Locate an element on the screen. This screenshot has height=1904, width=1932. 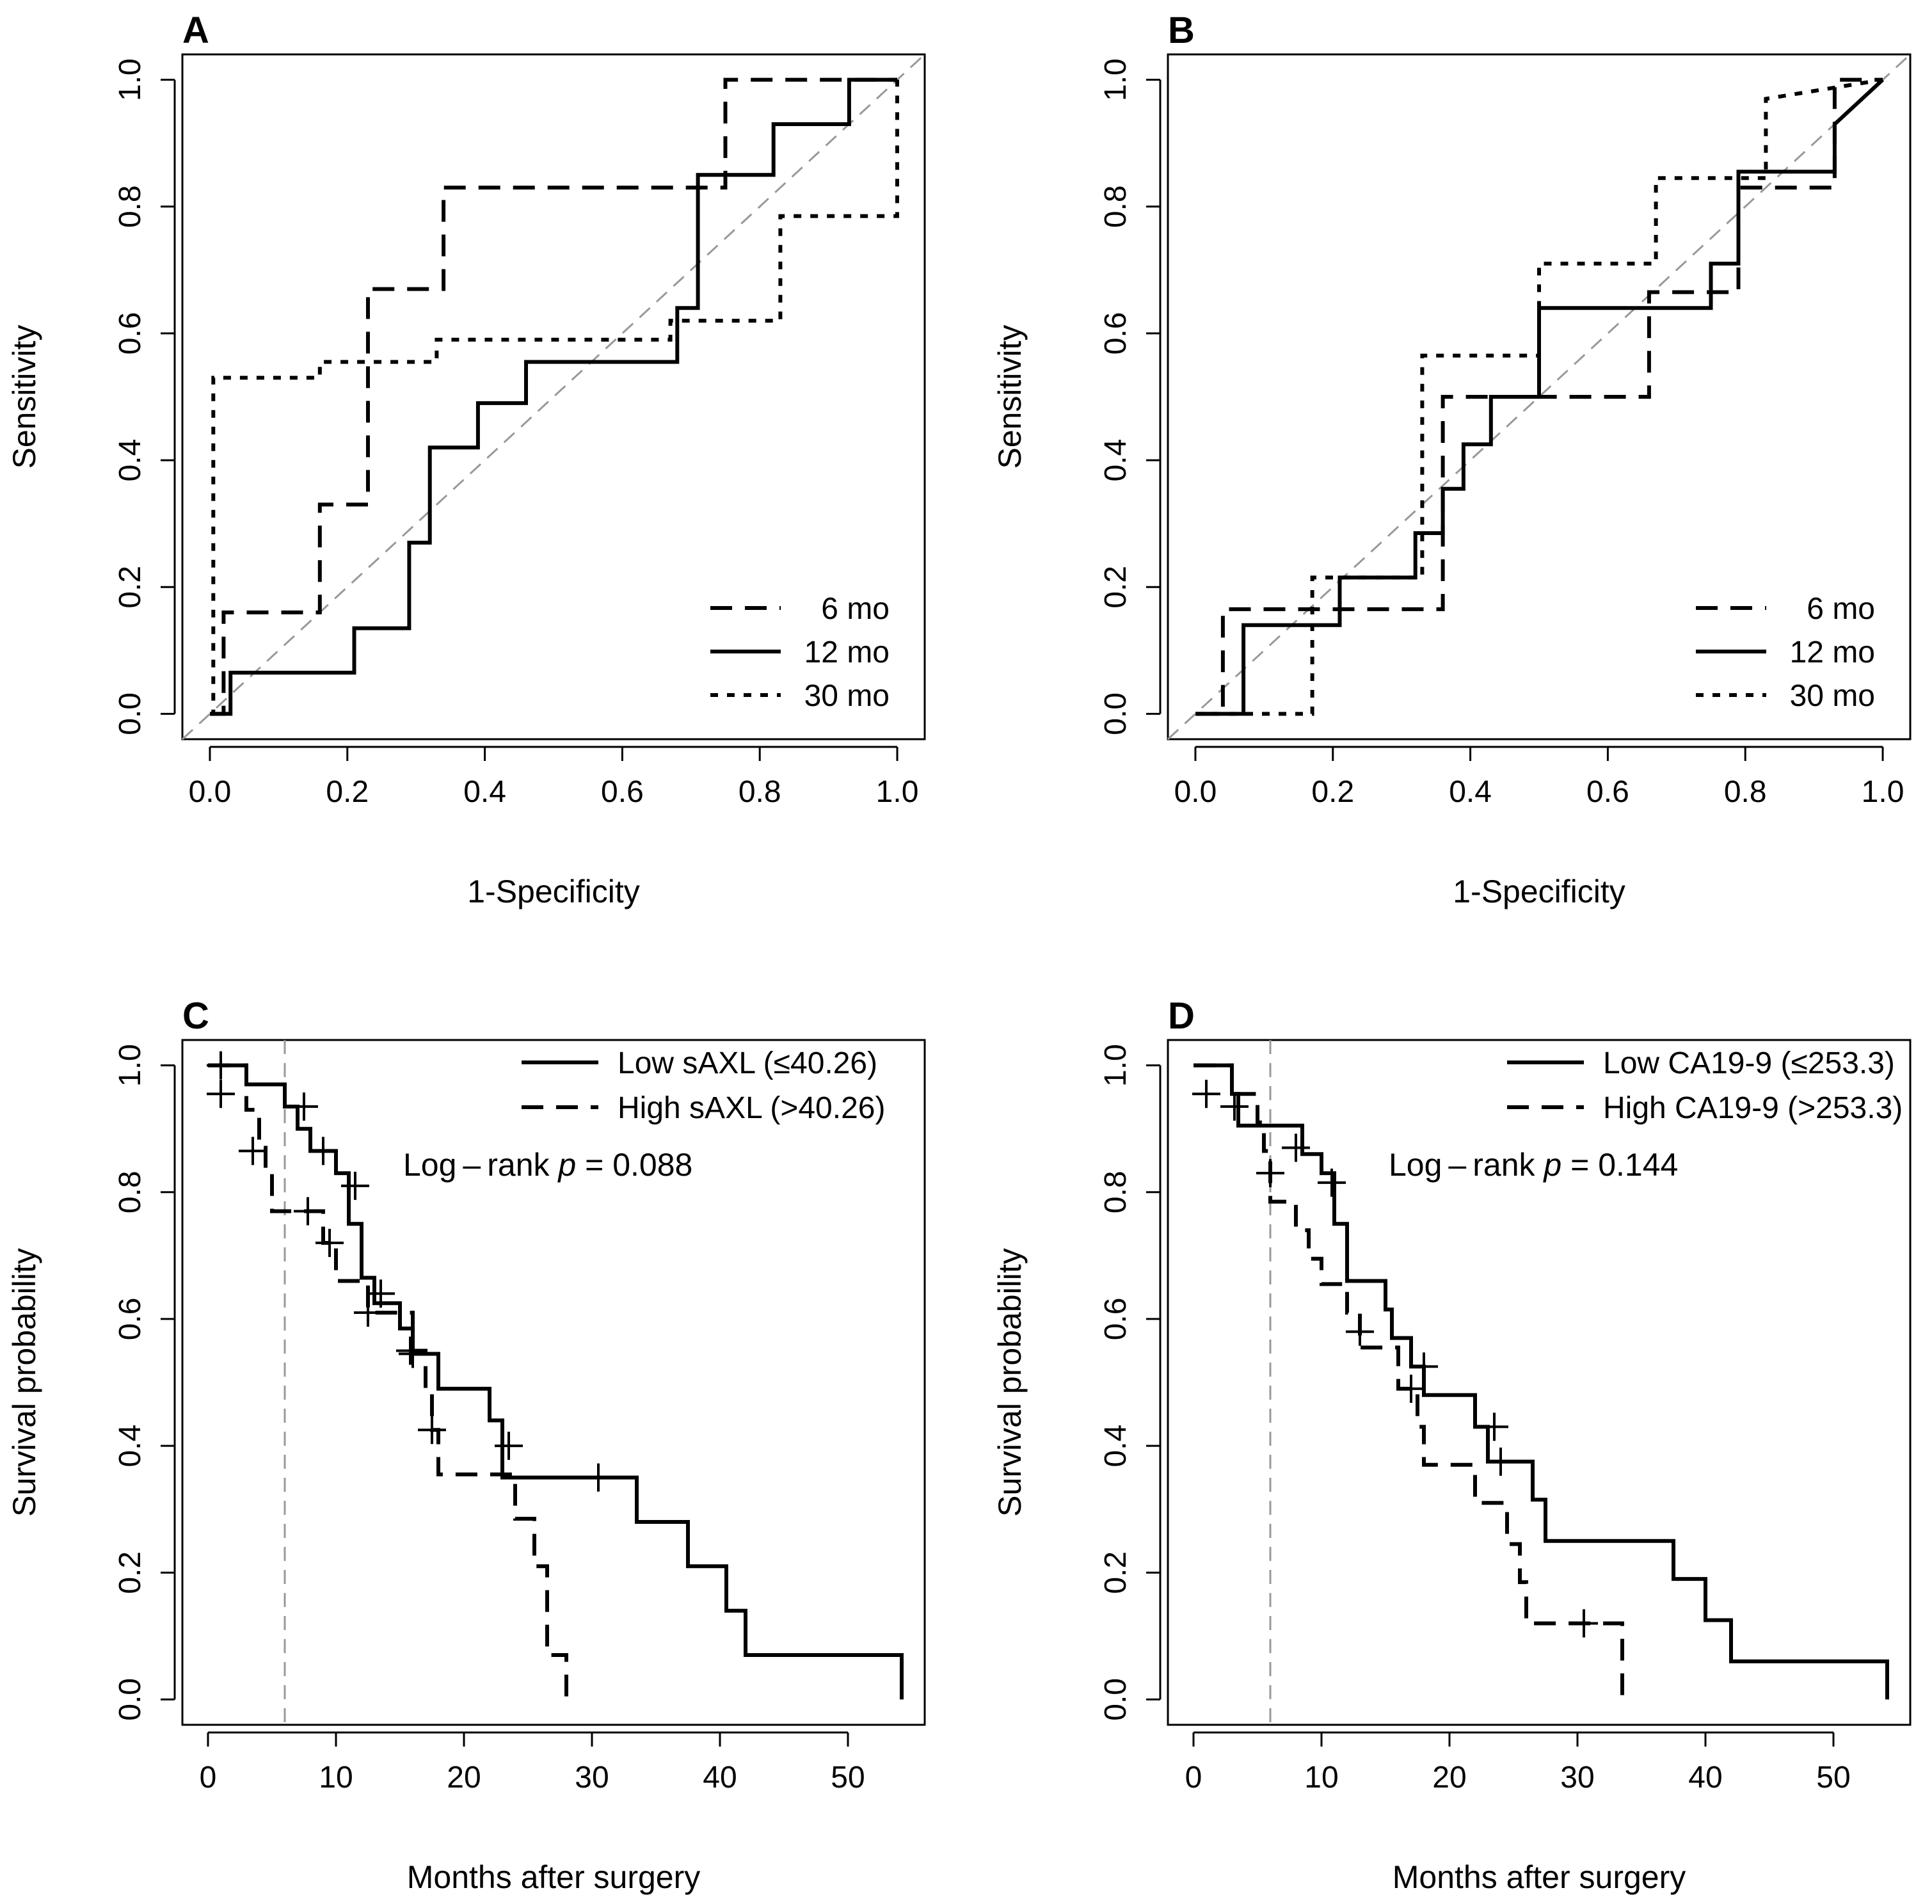
panel-letter: D is located at coordinates (1181, 1016).